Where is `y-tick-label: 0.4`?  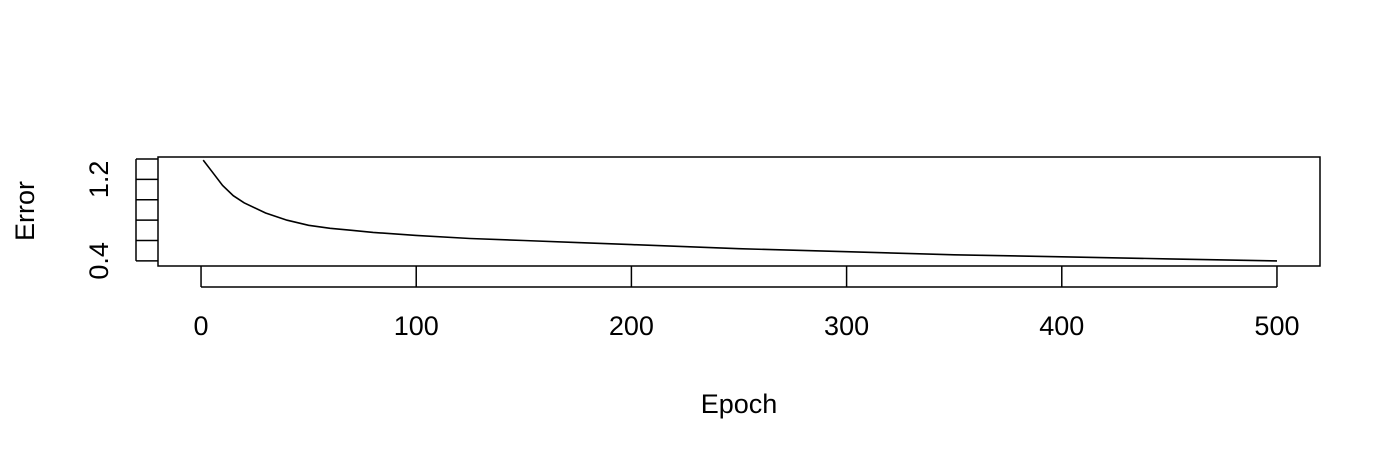
y-tick-label: 0.4 is located at coordinates (99, 261).